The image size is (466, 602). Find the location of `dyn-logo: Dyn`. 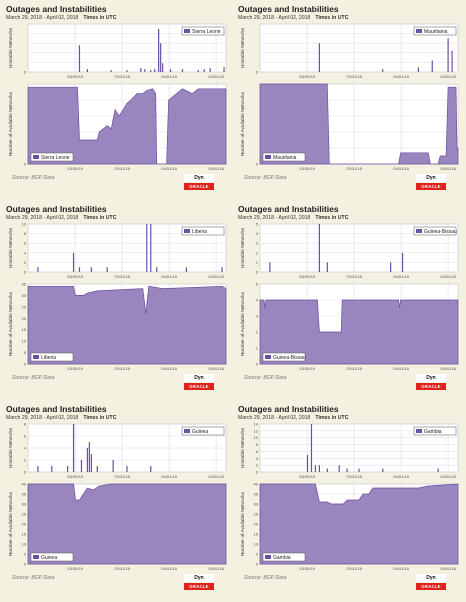

dyn-logo: Dyn is located at coordinates (199, 378).